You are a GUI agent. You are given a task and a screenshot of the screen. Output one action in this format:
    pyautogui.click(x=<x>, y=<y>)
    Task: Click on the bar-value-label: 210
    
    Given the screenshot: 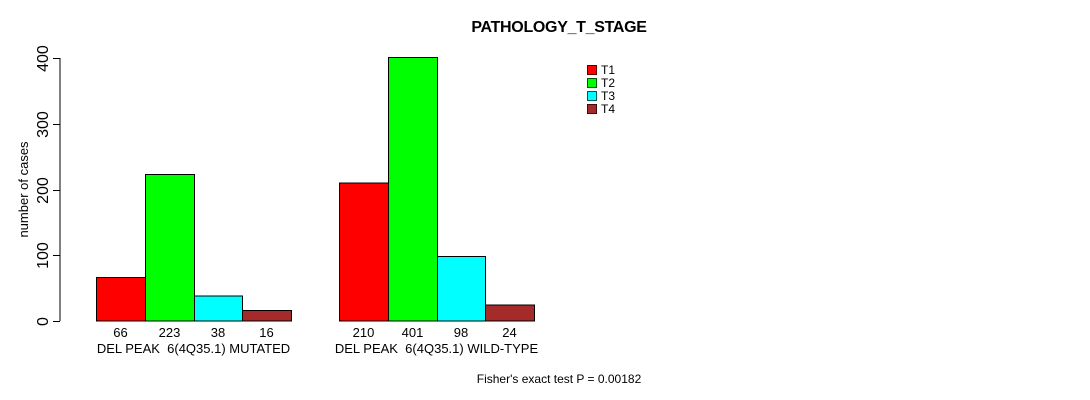 What is the action you would take?
    pyautogui.click(x=364, y=332)
    